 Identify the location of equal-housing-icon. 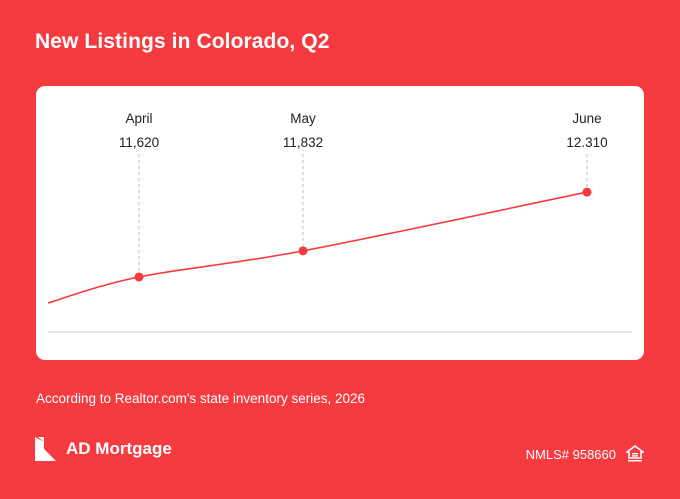
(635, 453).